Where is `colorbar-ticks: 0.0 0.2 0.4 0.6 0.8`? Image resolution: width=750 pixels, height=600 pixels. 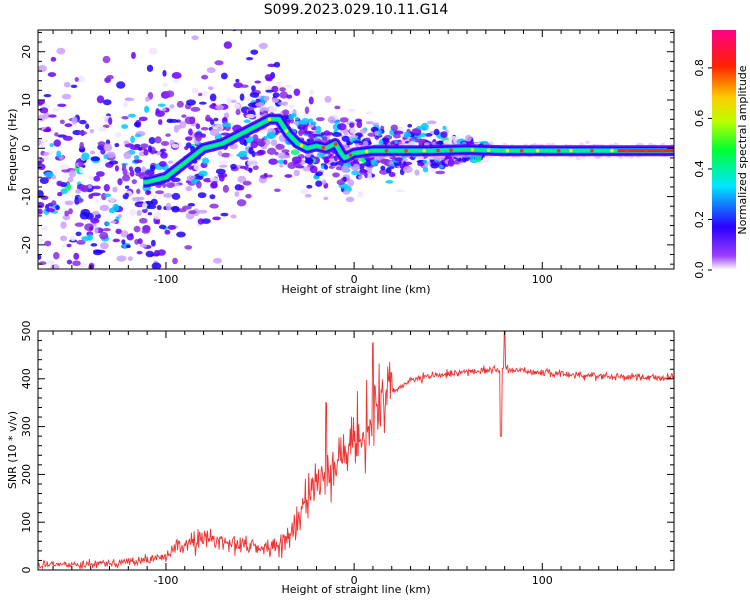
colorbar-ticks: 0.0 0.2 0.4 0.6 0.8 is located at coordinates (702, 169).